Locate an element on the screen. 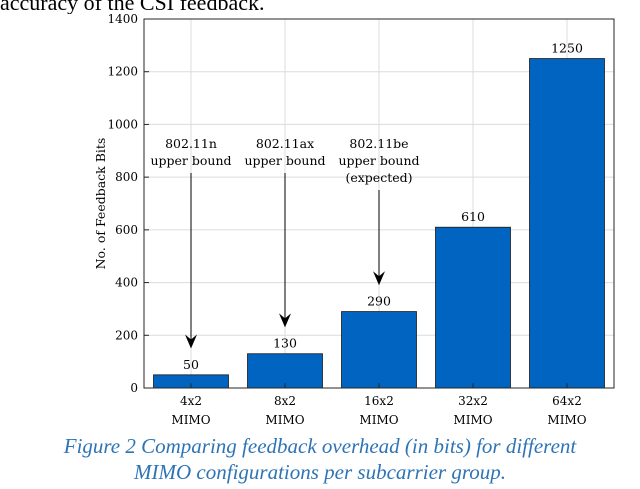 This screenshot has height=489, width=640. x-tick-label: 32x2 is located at coordinates (473, 401).